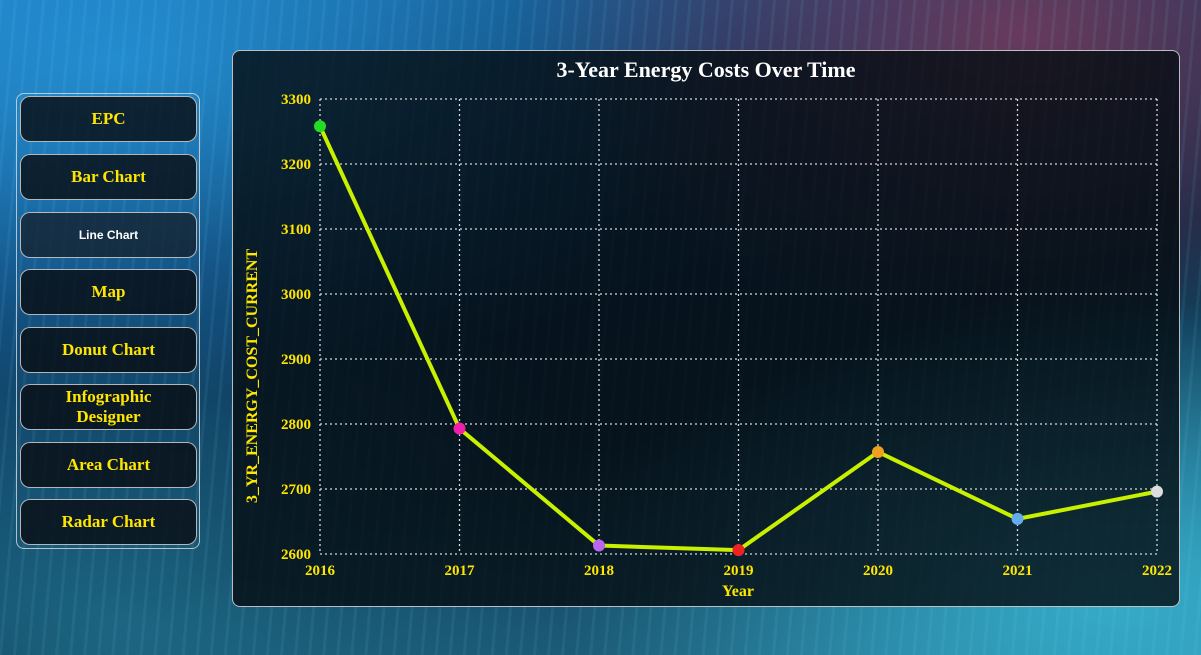 This screenshot has height=655, width=1201. What do you see at coordinates (296, 360) in the screenshot?
I see `y-tick-label: 2900` at bounding box center [296, 360].